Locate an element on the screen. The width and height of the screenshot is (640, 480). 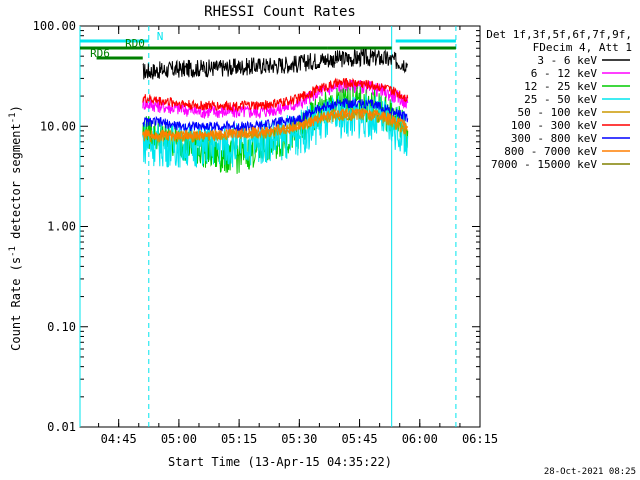
footer-timestamp: 28-Oct-2021 08:25 is located at coordinates (590, 472).